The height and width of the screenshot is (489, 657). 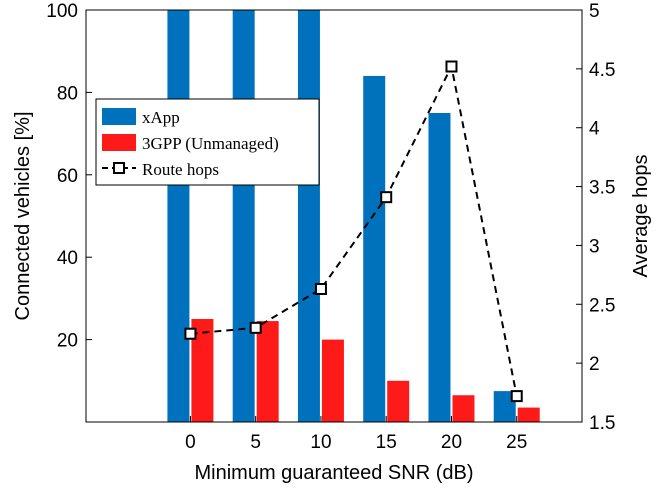 What do you see at coordinates (602, 188) in the screenshot?
I see `right-tick-label: 3.5` at bounding box center [602, 188].